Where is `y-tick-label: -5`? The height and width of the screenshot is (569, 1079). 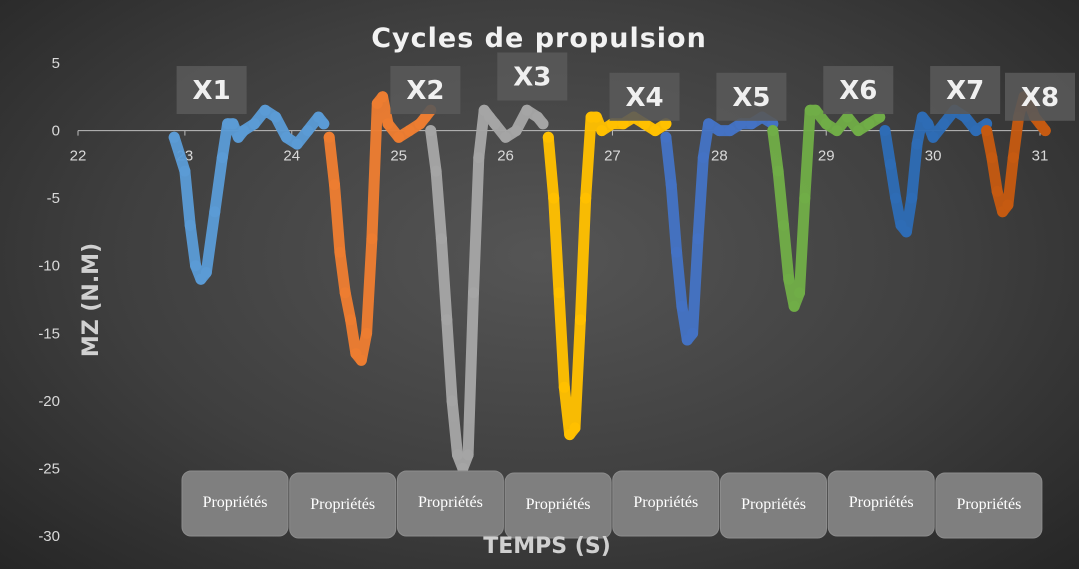 y-tick-label: -5 is located at coordinates (53, 198).